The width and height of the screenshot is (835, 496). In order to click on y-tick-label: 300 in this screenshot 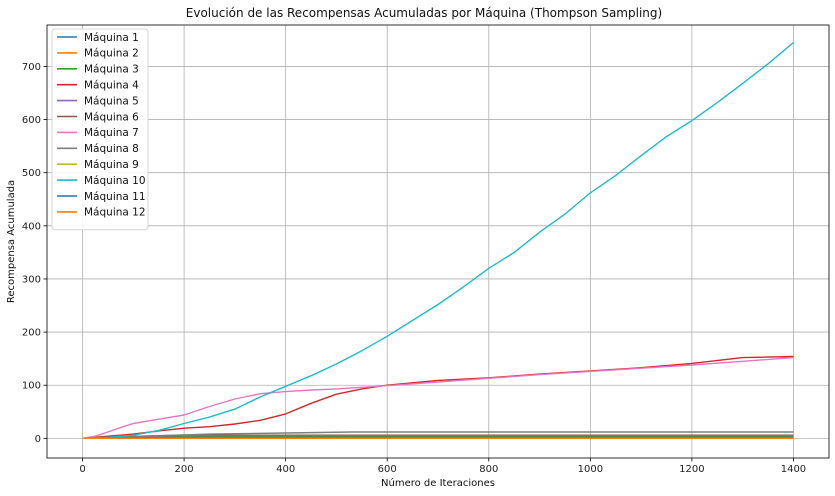, I will do `click(31, 279)`.